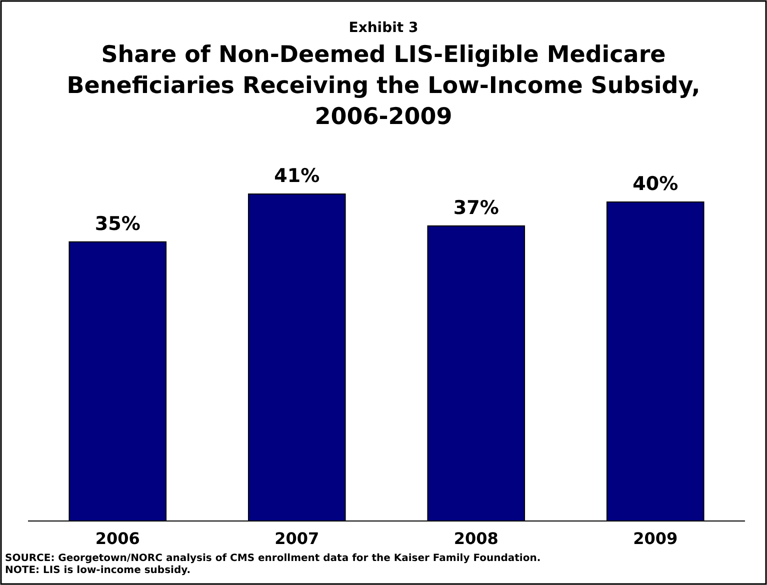 This screenshot has width=767, height=585. What do you see at coordinates (383, 86) in the screenshot?
I see `chart-title: Share of Non-Deemed LIS-Eligible Medicare Beneficiaries Receiving the Low-Income Subsidy, 2006-2009` at bounding box center [383, 86].